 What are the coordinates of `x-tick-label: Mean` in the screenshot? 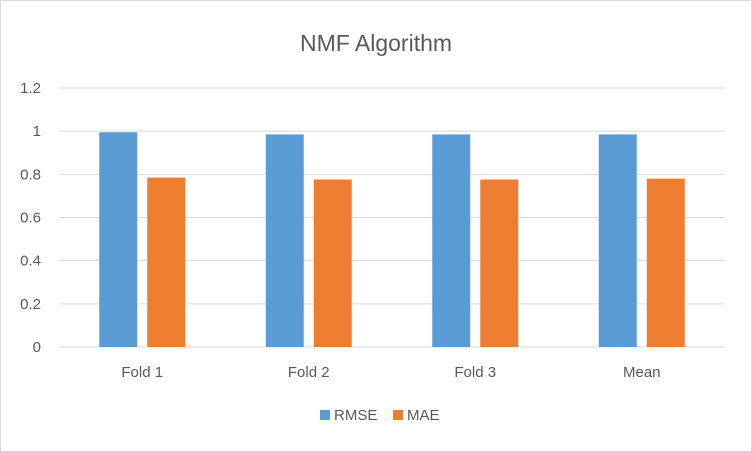 It's located at (642, 372).